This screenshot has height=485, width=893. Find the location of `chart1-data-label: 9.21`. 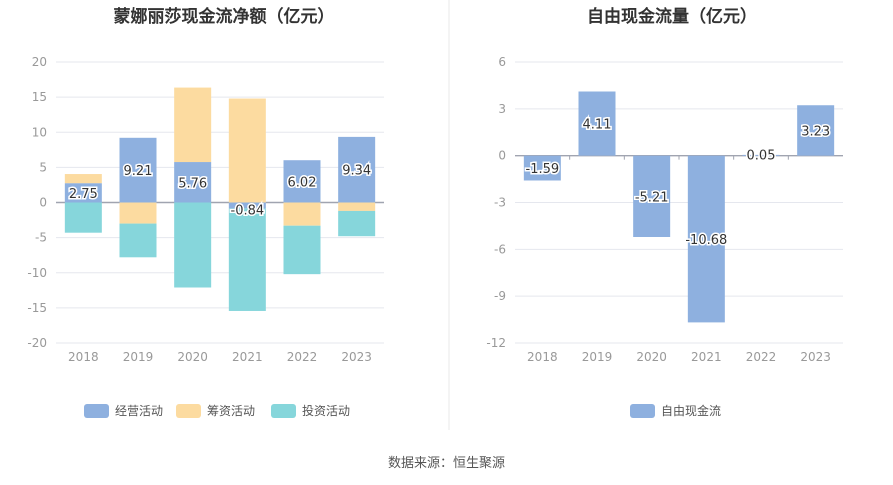

chart1-data-label: 9.21 is located at coordinates (138, 171).